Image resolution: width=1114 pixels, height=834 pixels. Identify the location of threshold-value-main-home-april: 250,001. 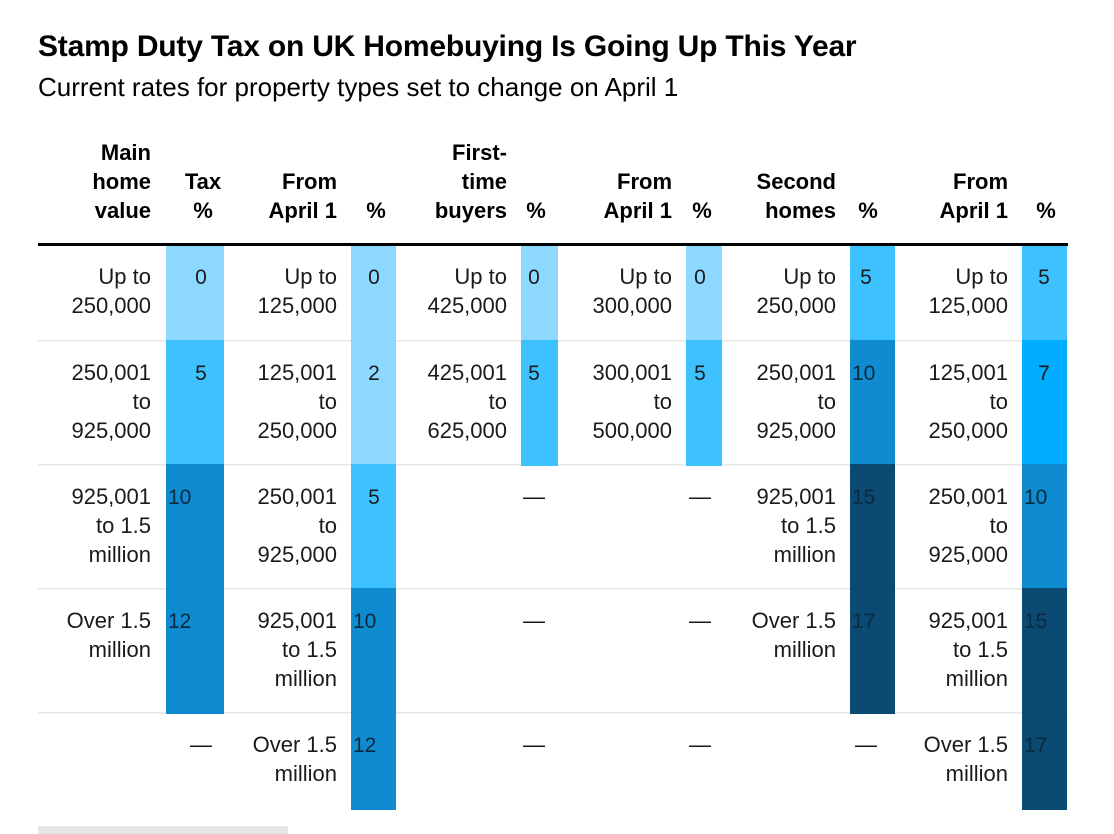
(297, 496).